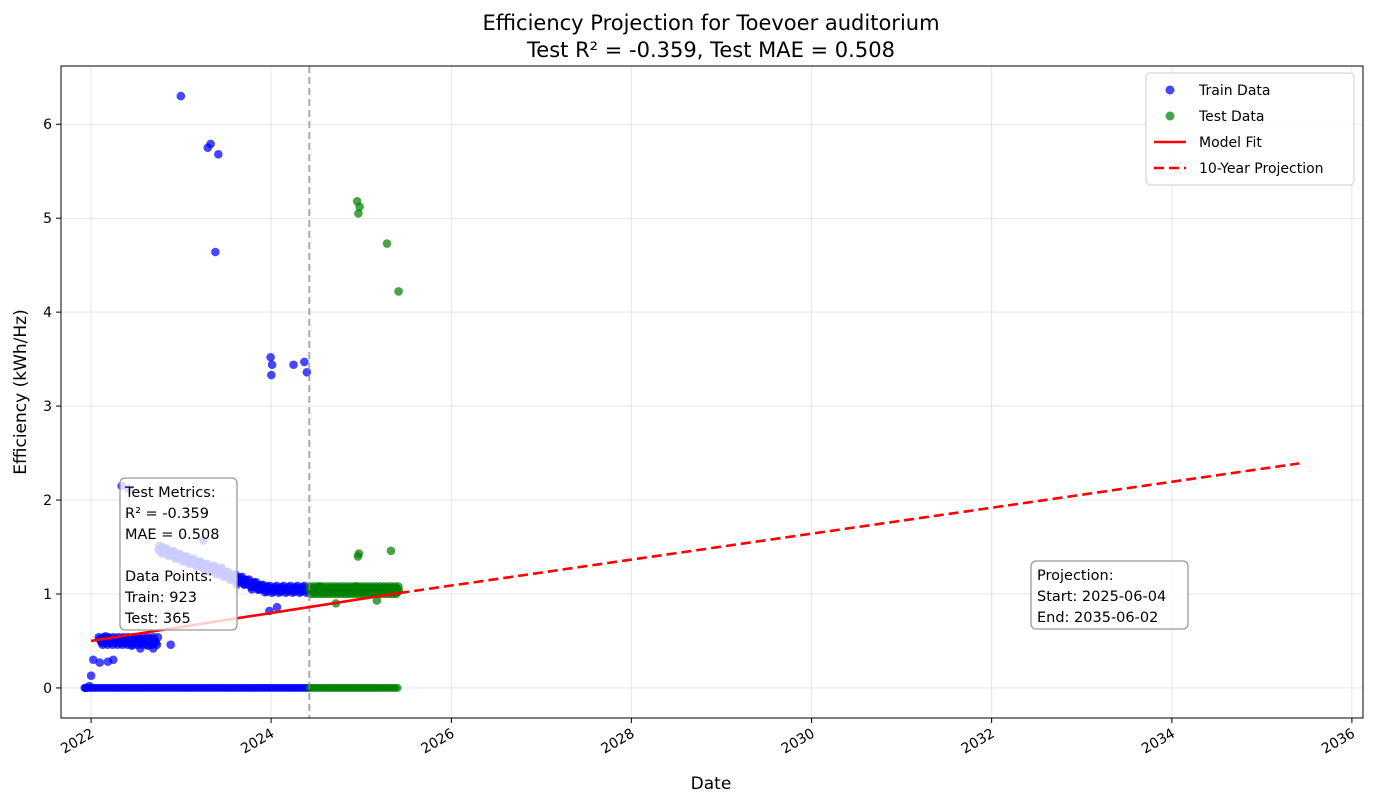 This screenshot has width=1373, height=805. What do you see at coordinates (47, 125) in the screenshot?
I see `y-tick-label: 6` at bounding box center [47, 125].